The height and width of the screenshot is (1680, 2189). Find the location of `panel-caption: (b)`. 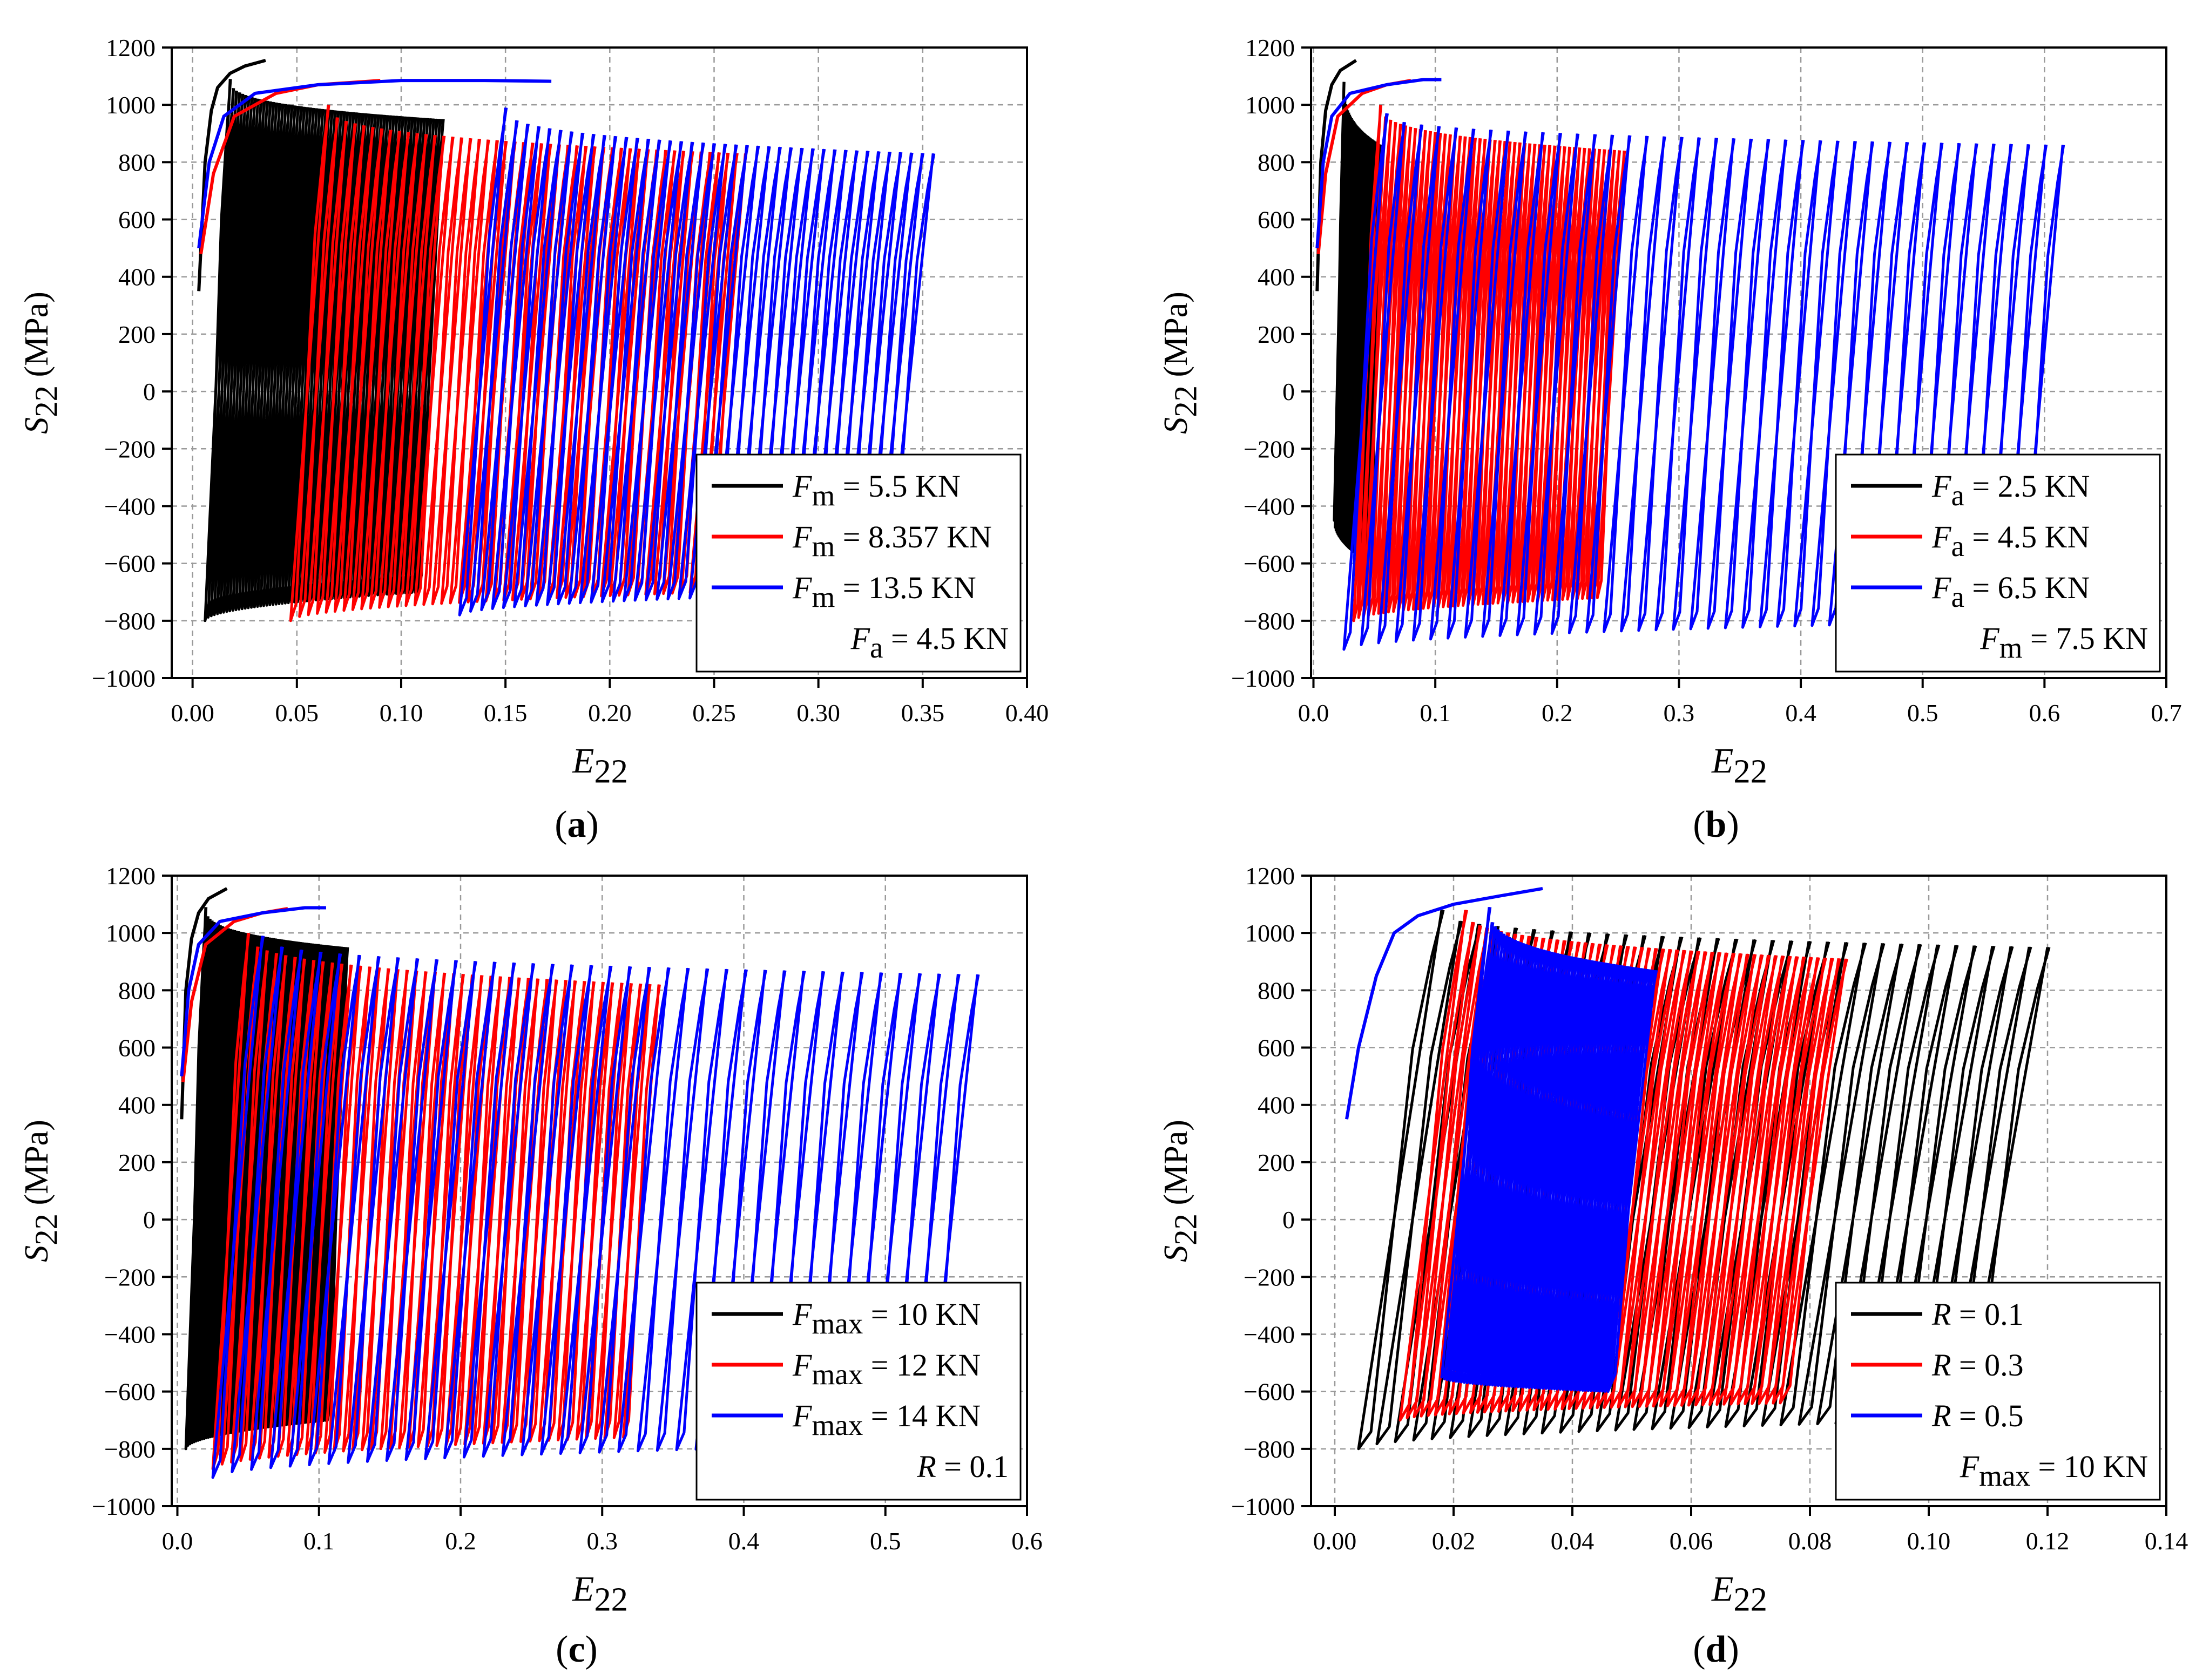

panel-caption: (b) is located at coordinates (1716, 825).